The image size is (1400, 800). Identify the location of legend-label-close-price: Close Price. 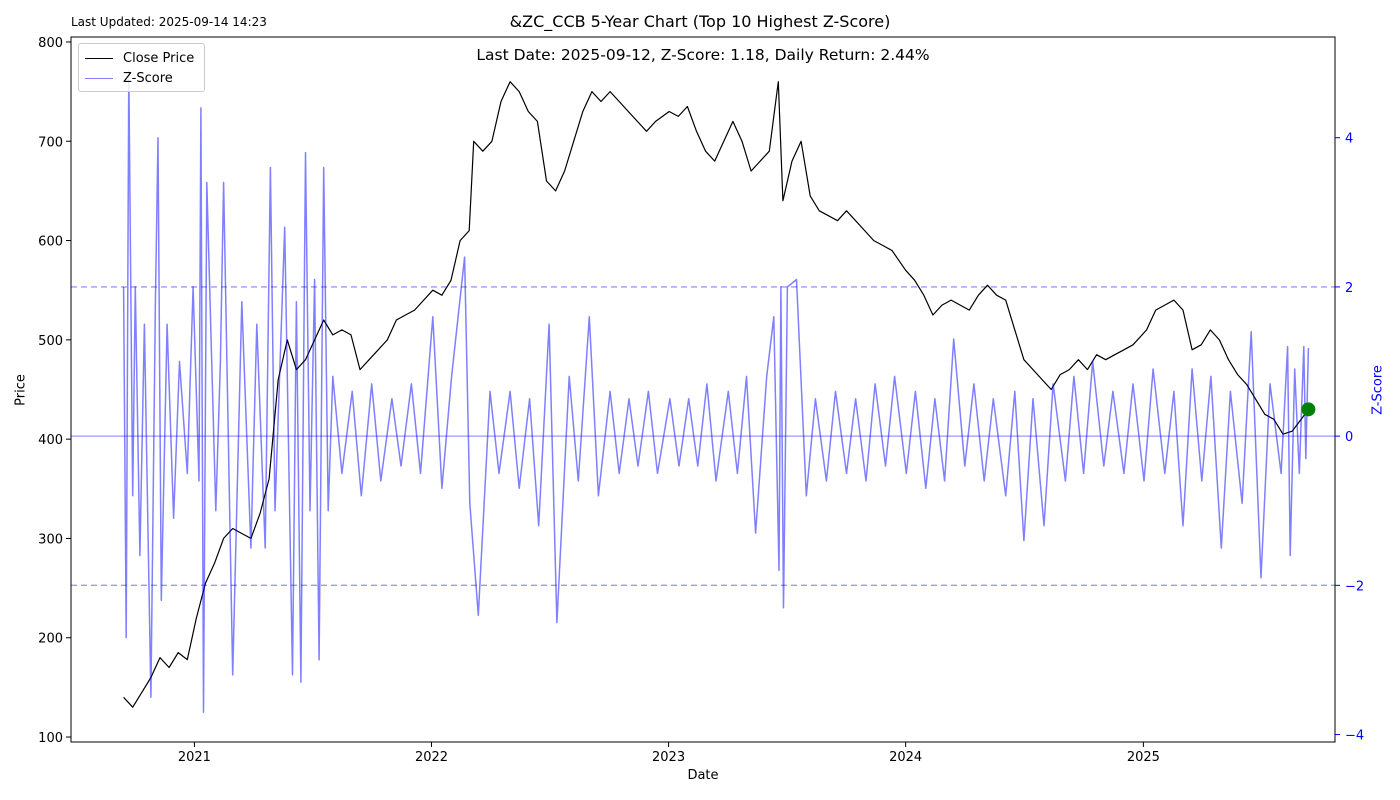
(159, 58).